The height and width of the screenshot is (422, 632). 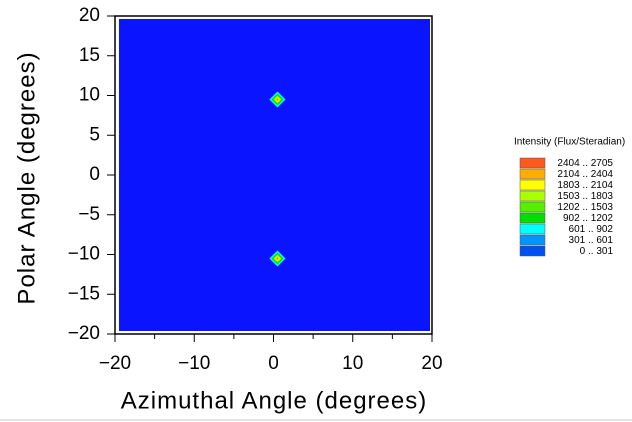 I want to click on y-tick-label: 0, so click(x=94, y=174).